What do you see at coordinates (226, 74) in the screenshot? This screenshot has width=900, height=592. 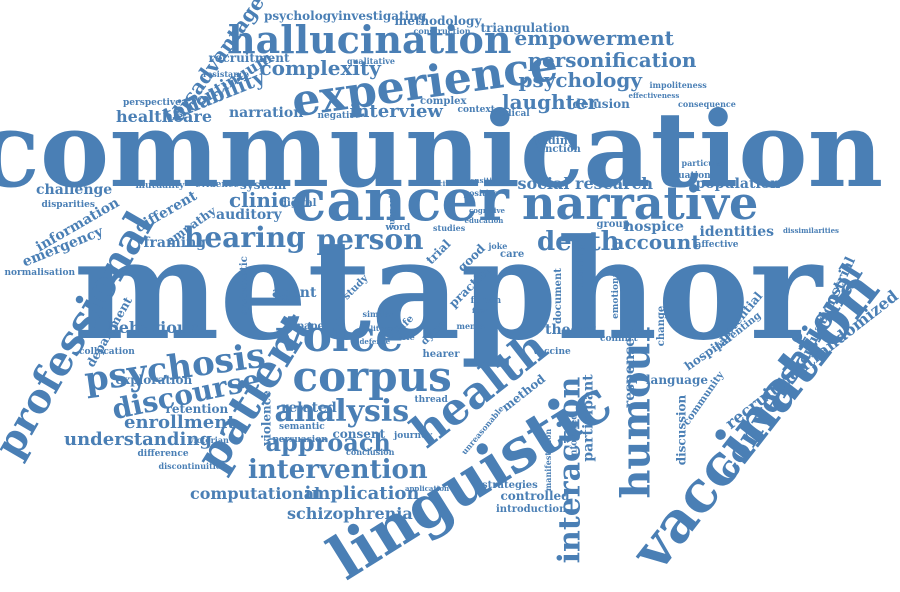 I see `word-resistance: resistance` at bounding box center [226, 74].